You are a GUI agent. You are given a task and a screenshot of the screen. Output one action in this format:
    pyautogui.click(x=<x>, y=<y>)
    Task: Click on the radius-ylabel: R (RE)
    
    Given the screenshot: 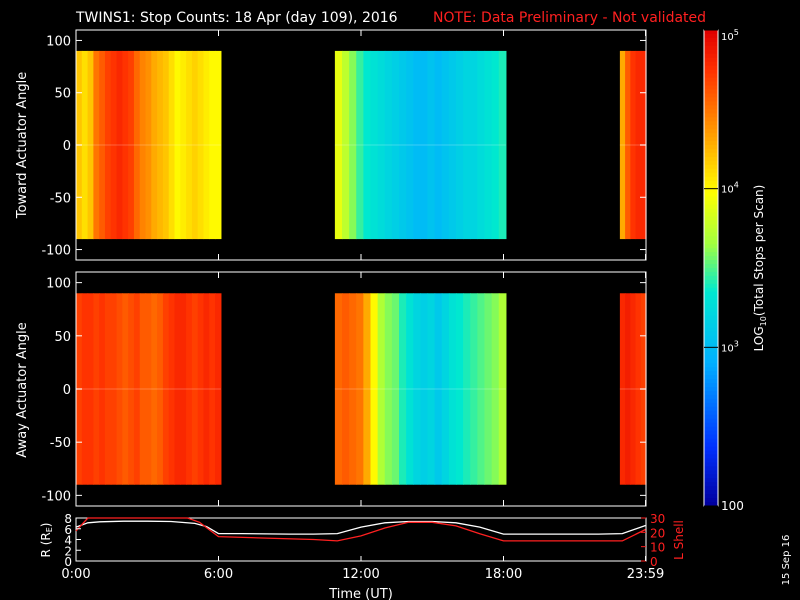 What is the action you would take?
    pyautogui.click(x=46, y=540)
    